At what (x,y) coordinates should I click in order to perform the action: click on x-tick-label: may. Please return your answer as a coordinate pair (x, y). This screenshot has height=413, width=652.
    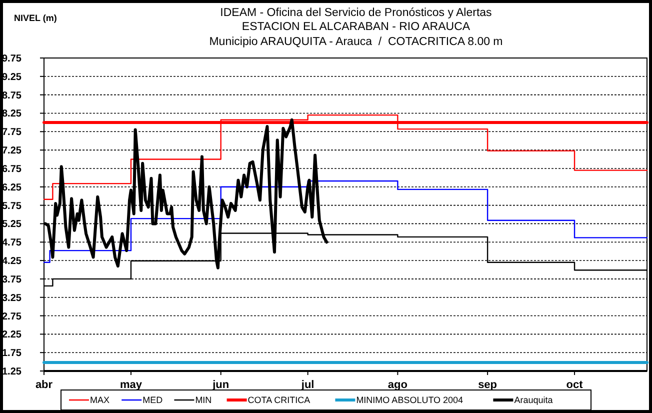
    Looking at the image, I should click on (131, 385).